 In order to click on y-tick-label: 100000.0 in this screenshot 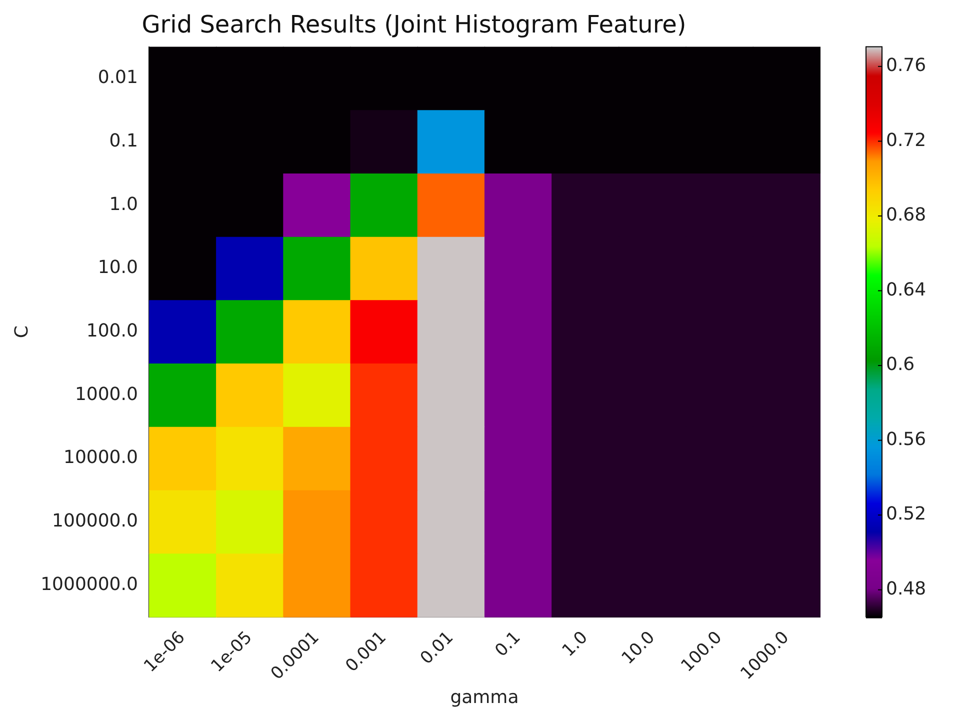, I will do `click(95, 521)`.